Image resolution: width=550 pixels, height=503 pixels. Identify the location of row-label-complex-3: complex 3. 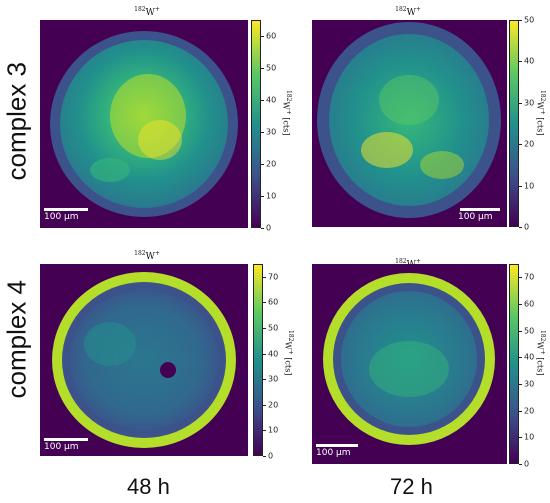
(16, 121).